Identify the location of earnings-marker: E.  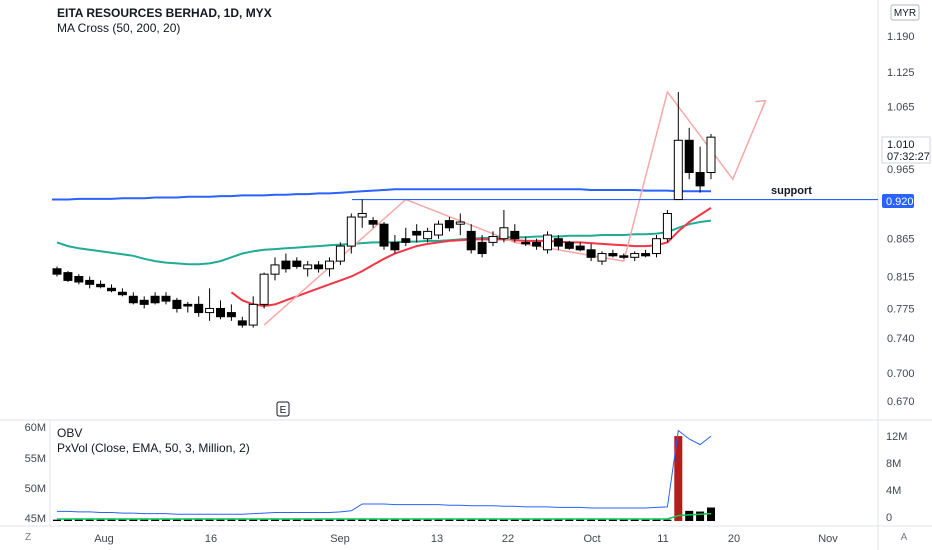
(283, 409).